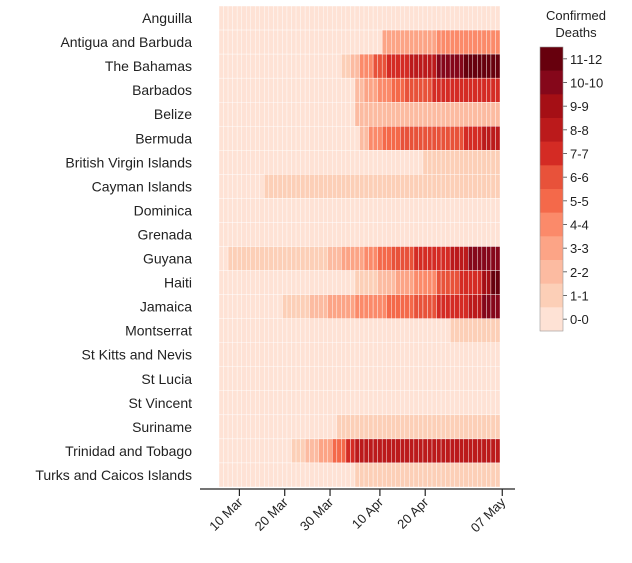 The height and width of the screenshot is (563, 632). I want to click on row-label: Bermuda, so click(163, 138).